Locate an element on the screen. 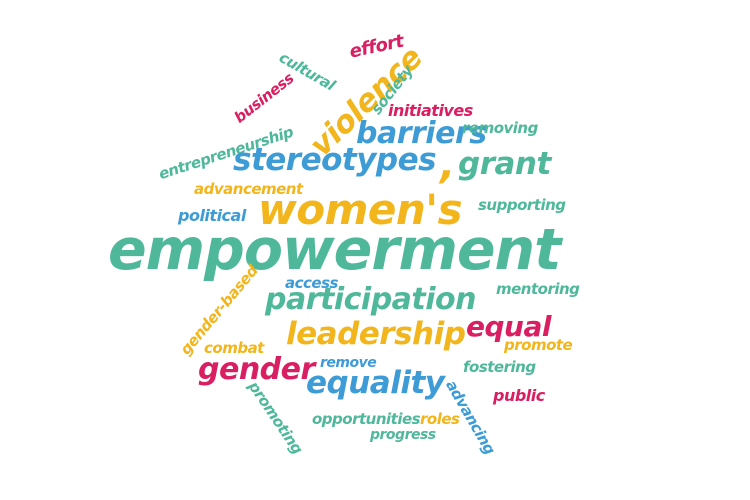 The height and width of the screenshot is (500, 750). word-apostrophe: , is located at coordinates (447, 165).